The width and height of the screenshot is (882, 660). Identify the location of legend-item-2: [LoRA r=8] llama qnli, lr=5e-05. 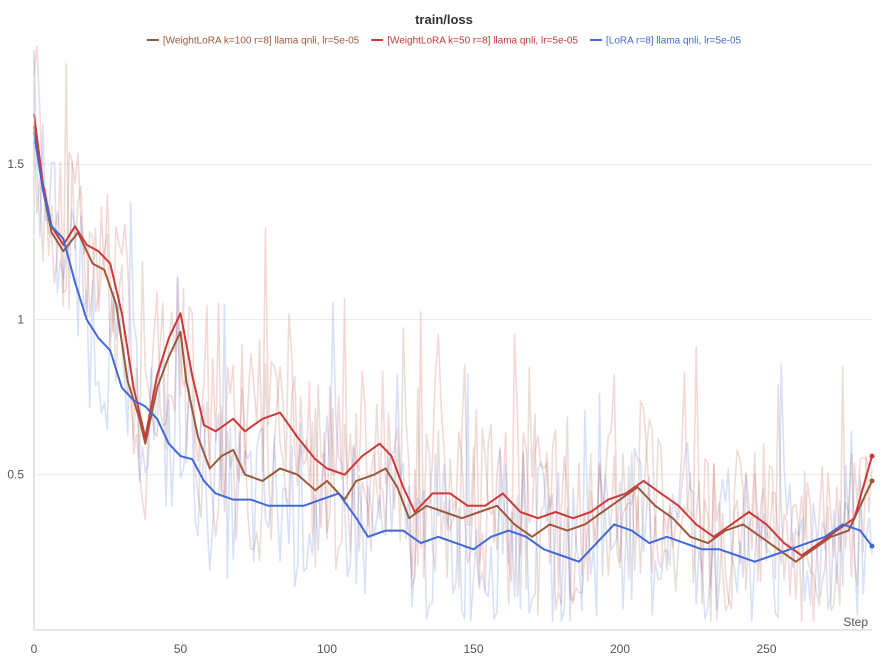
(666, 41).